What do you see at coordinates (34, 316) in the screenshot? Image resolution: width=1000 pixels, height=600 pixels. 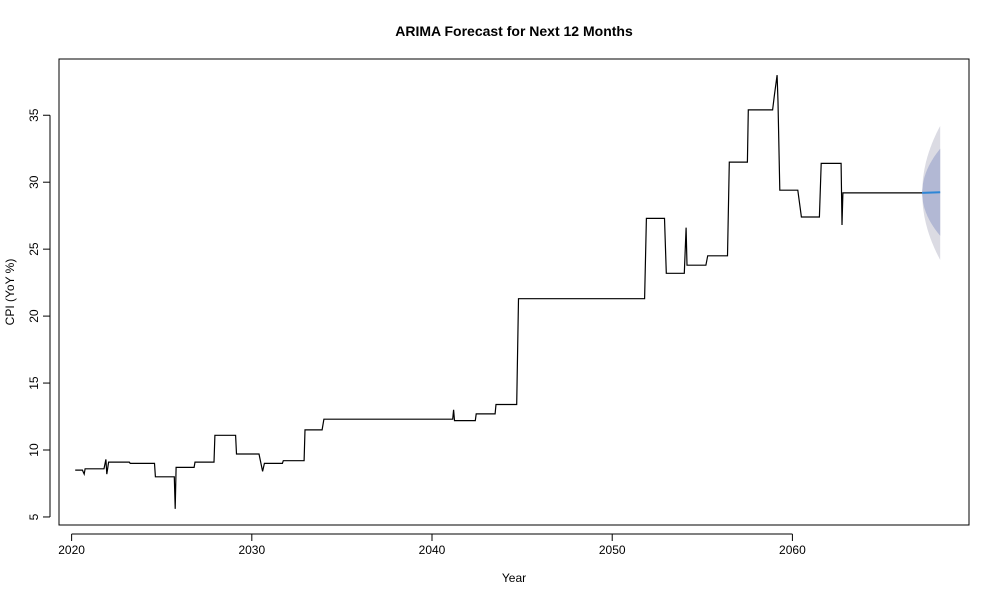 I see `y-tick-label-20: 20` at bounding box center [34, 316].